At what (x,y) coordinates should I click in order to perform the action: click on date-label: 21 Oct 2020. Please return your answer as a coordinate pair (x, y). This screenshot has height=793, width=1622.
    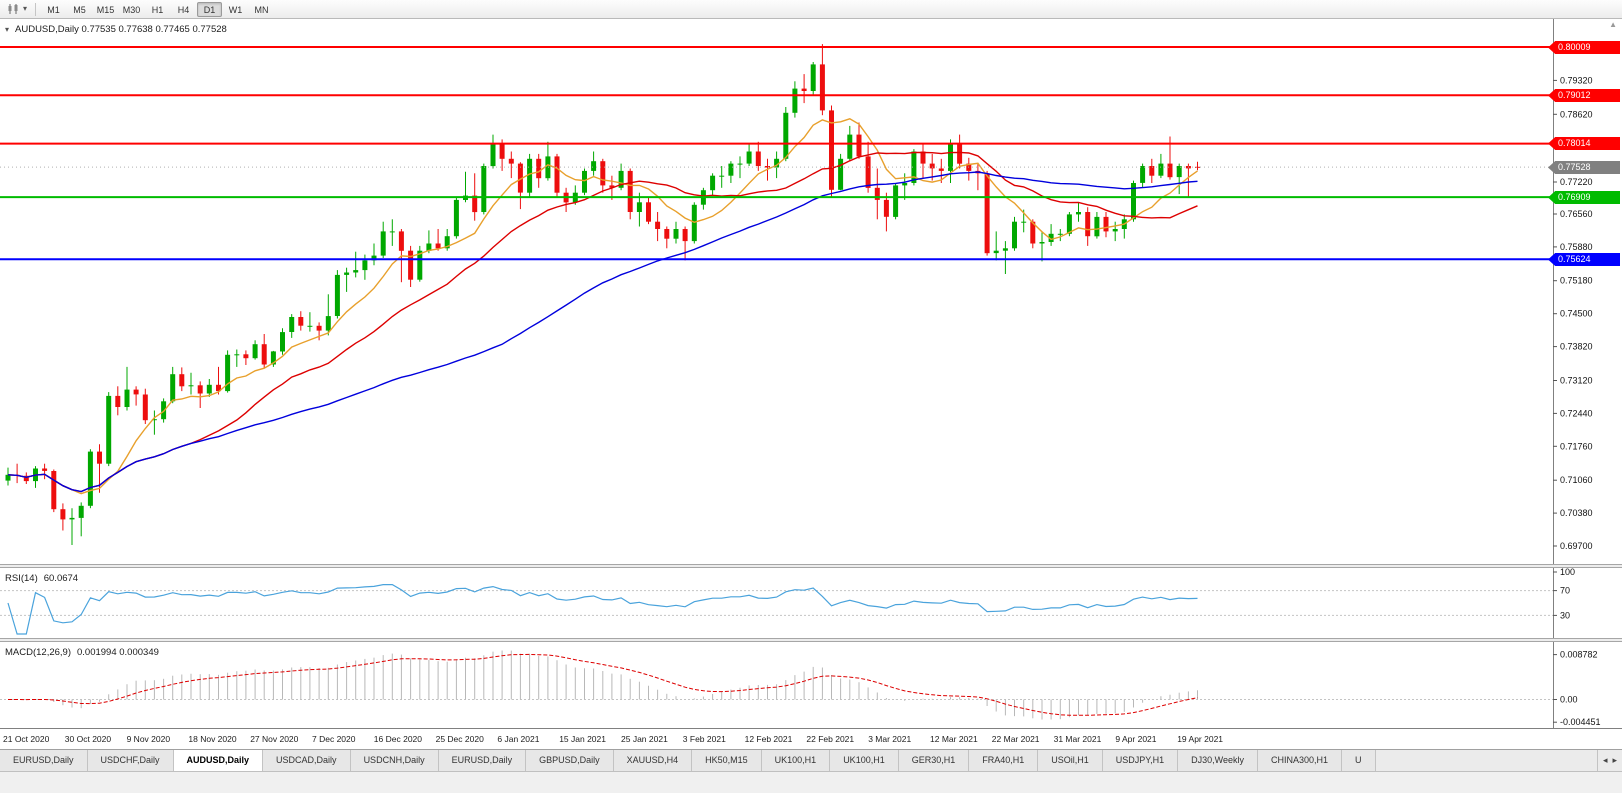
    Looking at the image, I should click on (26, 739).